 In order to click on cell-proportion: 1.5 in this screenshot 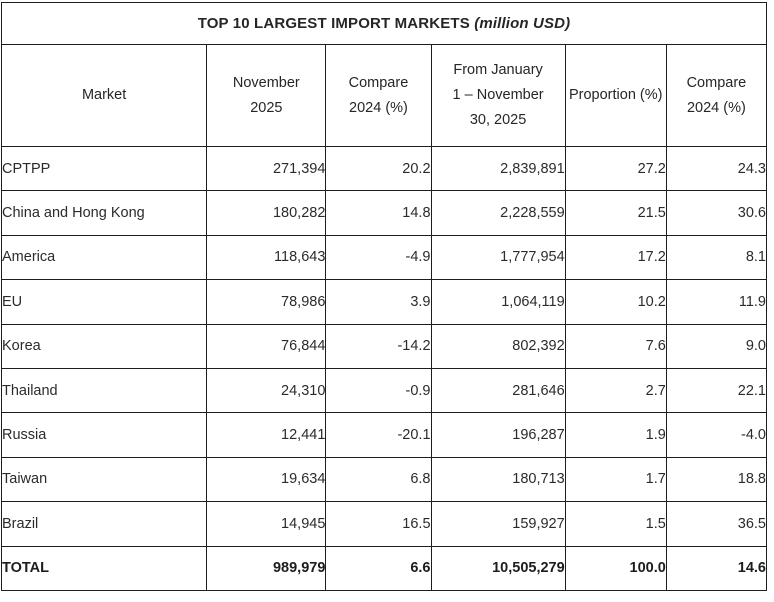, I will do `click(615, 524)`.